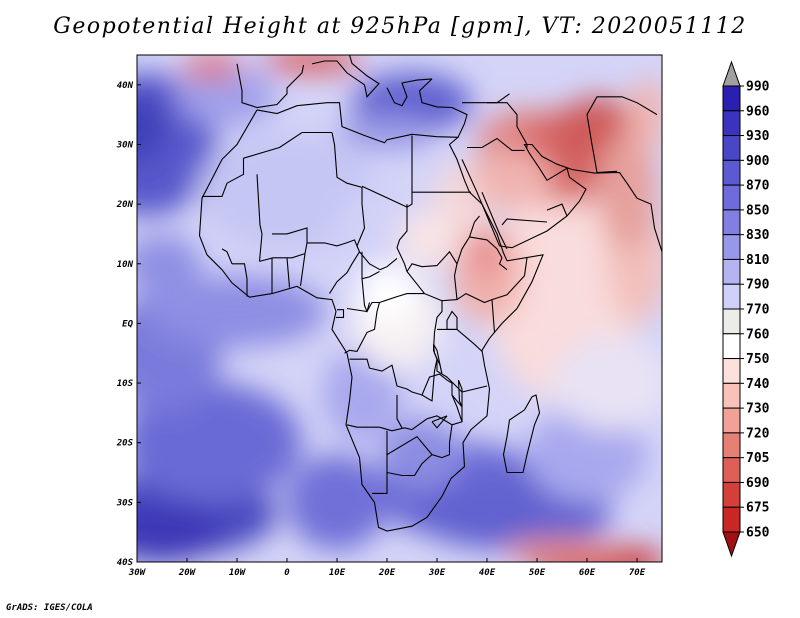 This screenshot has height=618, width=800. I want to click on lat-tick-label: 40N, so click(125, 86).